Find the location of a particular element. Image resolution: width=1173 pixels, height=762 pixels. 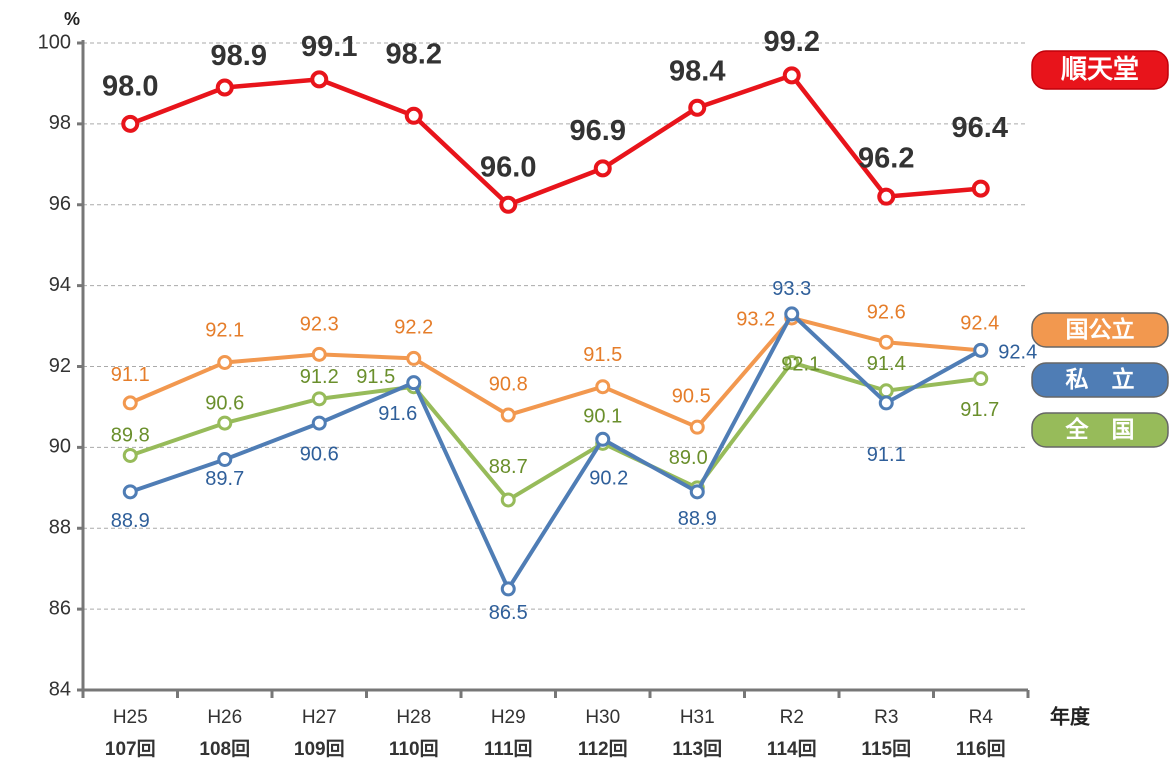

data-label: 92.6 is located at coordinates (886, 313).